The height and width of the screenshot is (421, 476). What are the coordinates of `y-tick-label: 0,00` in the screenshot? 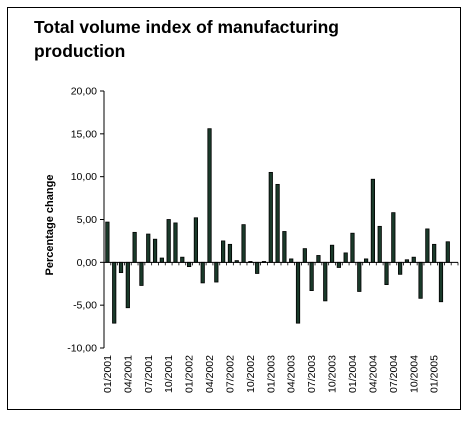 It's located at (87, 263).